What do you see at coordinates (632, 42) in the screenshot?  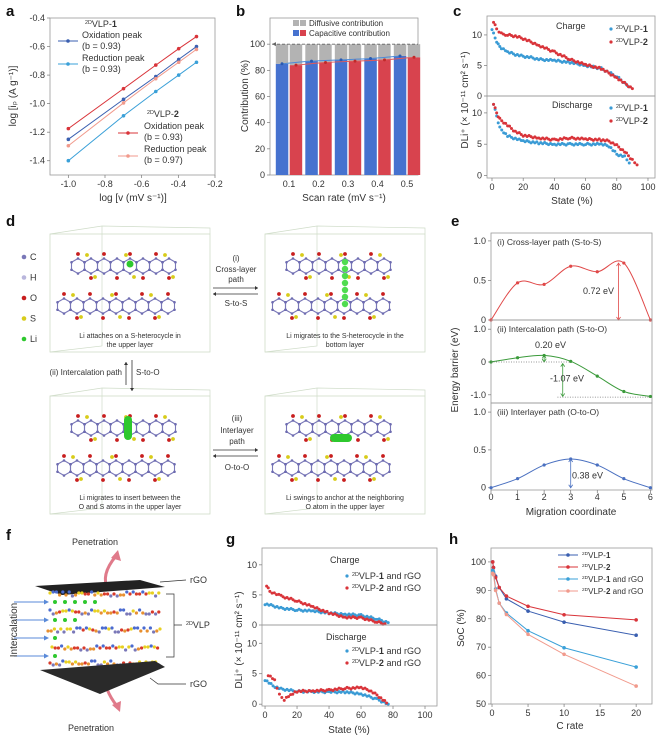 I see `legend-label: 2DVLP-2` at bounding box center [632, 42].